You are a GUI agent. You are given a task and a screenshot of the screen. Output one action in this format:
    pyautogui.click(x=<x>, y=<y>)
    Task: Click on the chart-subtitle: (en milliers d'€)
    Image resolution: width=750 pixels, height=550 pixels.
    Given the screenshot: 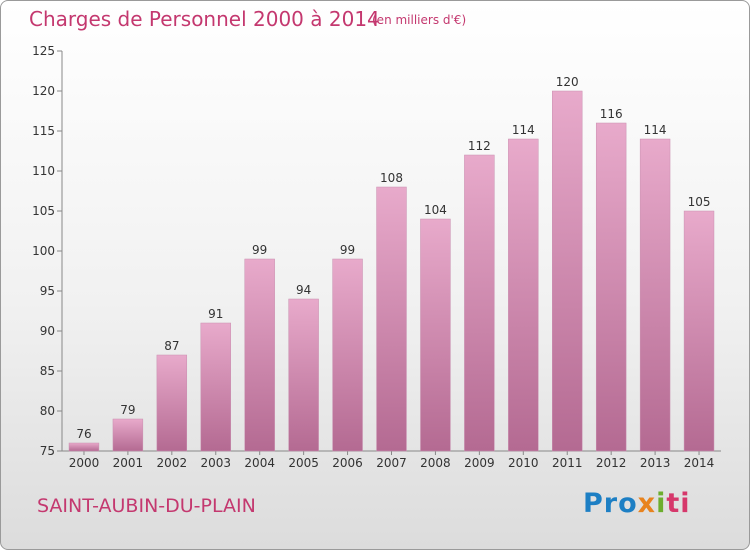 What is the action you would take?
    pyautogui.click(x=419, y=20)
    